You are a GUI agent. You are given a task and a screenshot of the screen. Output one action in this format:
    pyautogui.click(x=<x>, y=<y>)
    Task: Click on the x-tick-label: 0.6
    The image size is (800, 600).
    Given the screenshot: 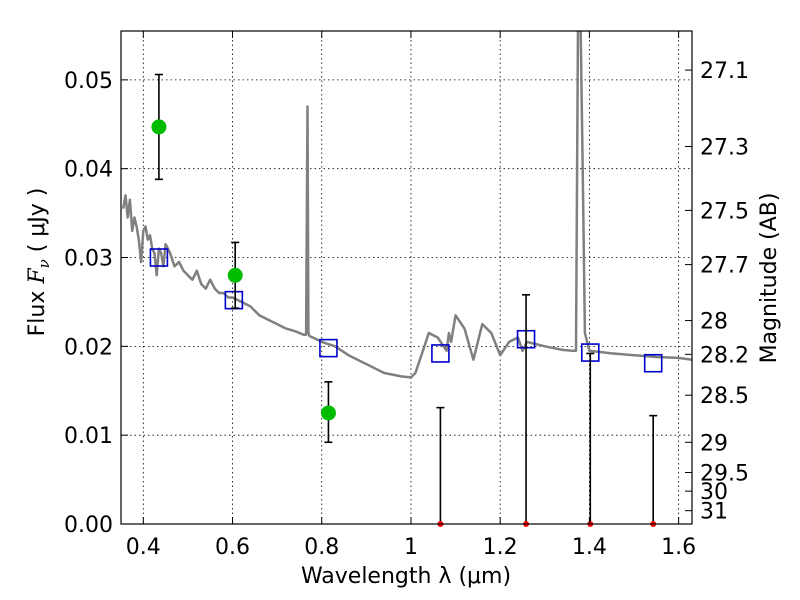 What is the action you would take?
    pyautogui.click(x=232, y=547)
    